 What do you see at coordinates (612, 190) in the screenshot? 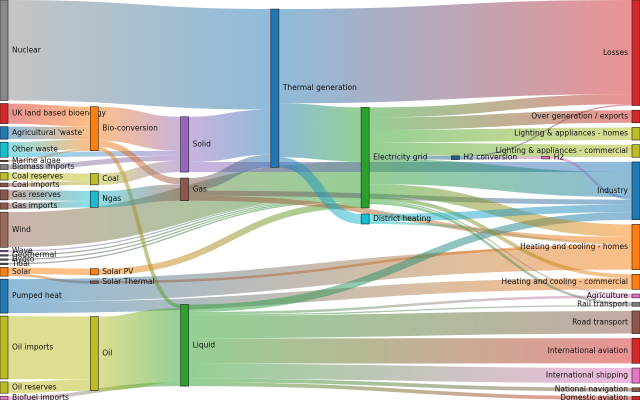
I see `node-label: Industry` at bounding box center [612, 190].